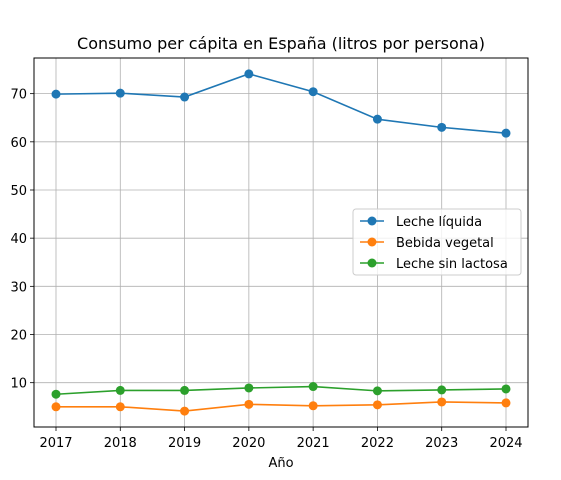 This screenshot has width=561, height=480. What do you see at coordinates (439, 222) in the screenshot?
I see `legend-label: Leche líquida` at bounding box center [439, 222].